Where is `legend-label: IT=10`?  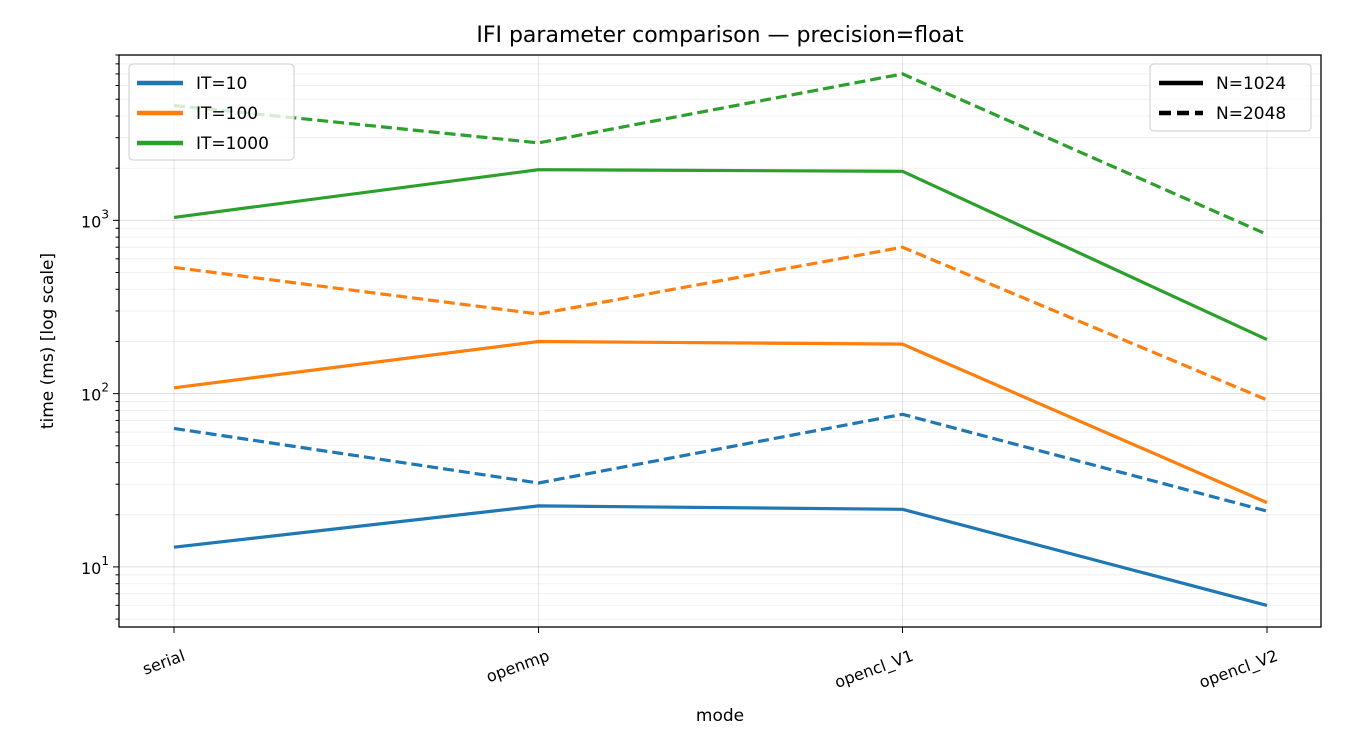
legend-label: IT=10 is located at coordinates (221, 84).